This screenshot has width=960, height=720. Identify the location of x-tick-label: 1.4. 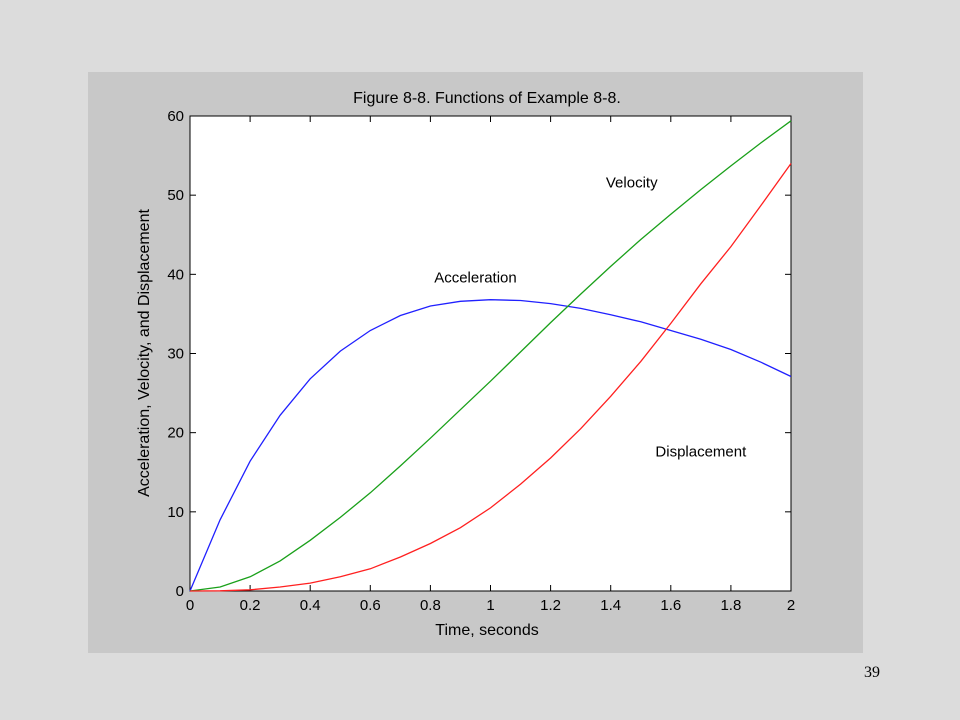
(610, 605).